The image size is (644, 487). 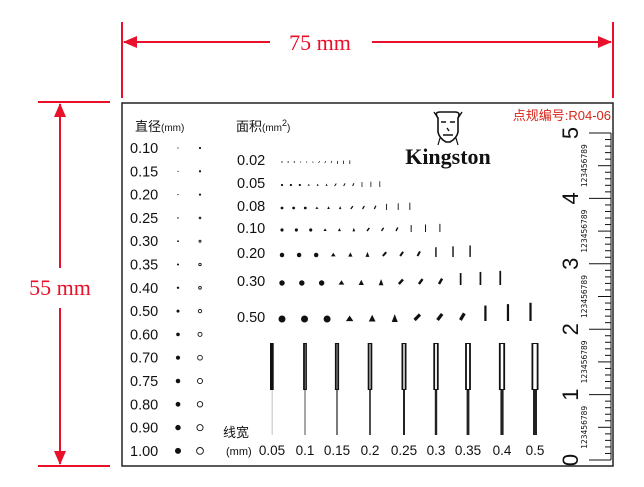 I want to click on area-value: 0.05, so click(x=251, y=184).